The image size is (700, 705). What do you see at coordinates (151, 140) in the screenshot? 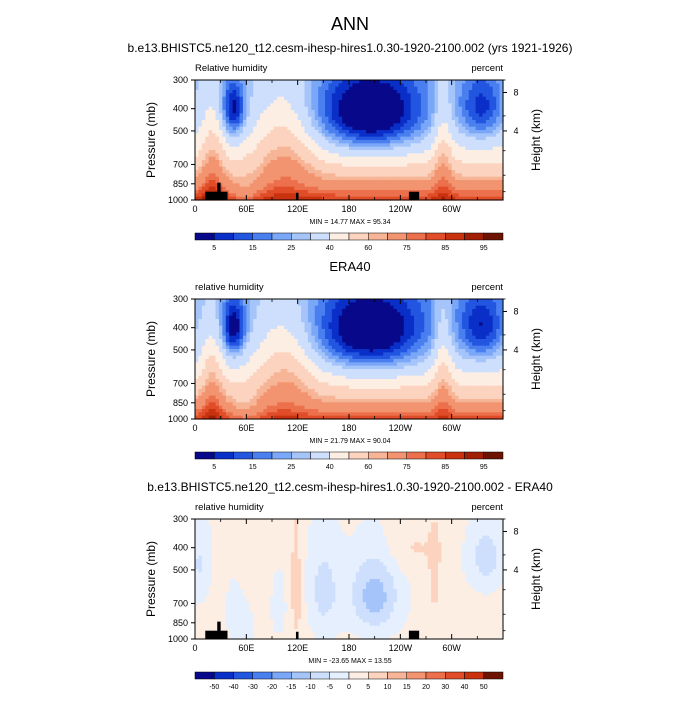
I see `y-axis-label: Pressure (mb)` at bounding box center [151, 140].